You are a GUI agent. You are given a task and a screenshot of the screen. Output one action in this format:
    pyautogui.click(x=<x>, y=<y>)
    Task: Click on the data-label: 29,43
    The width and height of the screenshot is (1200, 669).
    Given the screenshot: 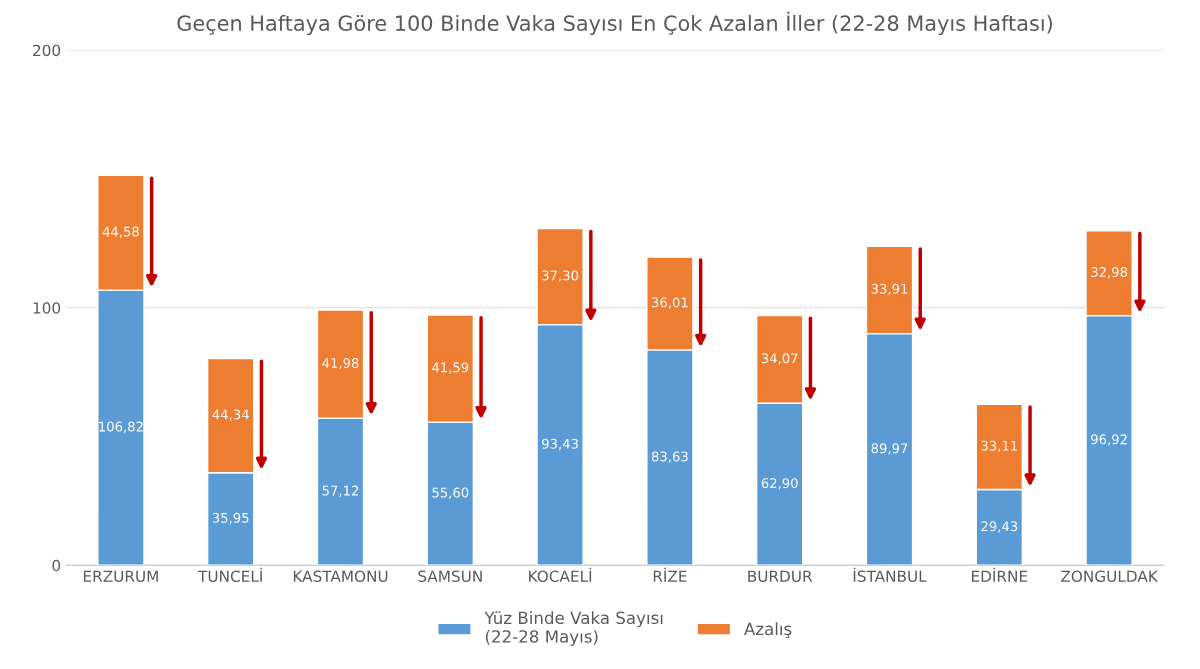 What is the action you would take?
    pyautogui.click(x=999, y=527)
    